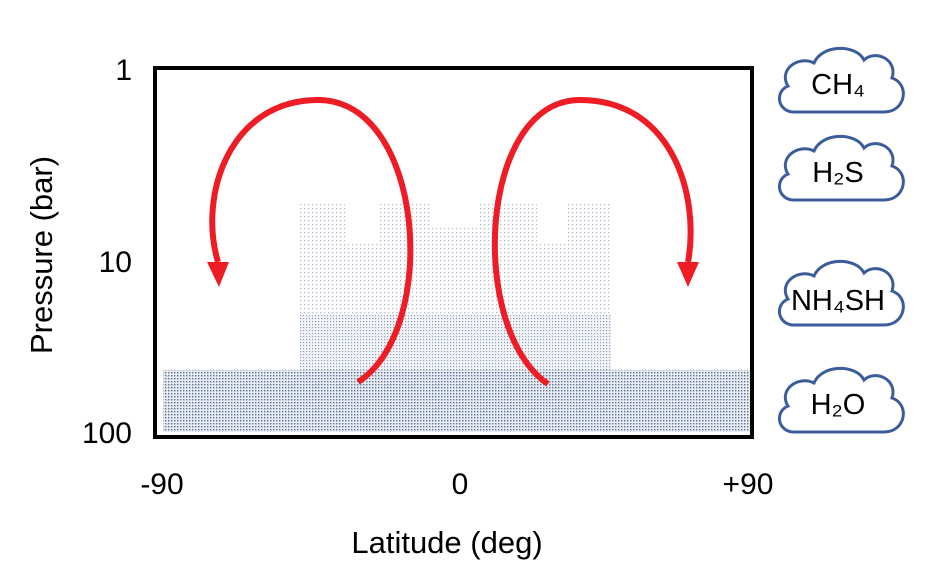  What do you see at coordinates (446, 542) in the screenshot?
I see `x-axis-title: Latitude (deg)` at bounding box center [446, 542].